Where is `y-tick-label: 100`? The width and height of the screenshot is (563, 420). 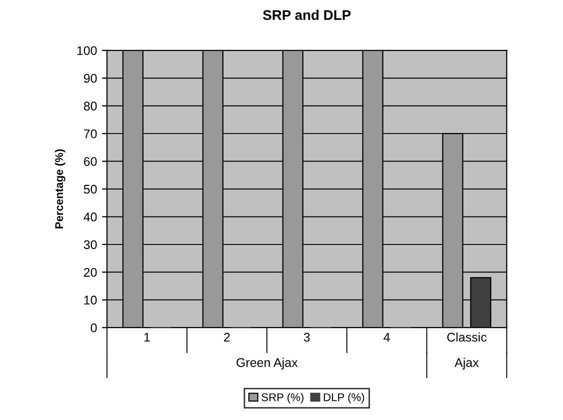
y-tick-label: 100 is located at coordinates (87, 51).